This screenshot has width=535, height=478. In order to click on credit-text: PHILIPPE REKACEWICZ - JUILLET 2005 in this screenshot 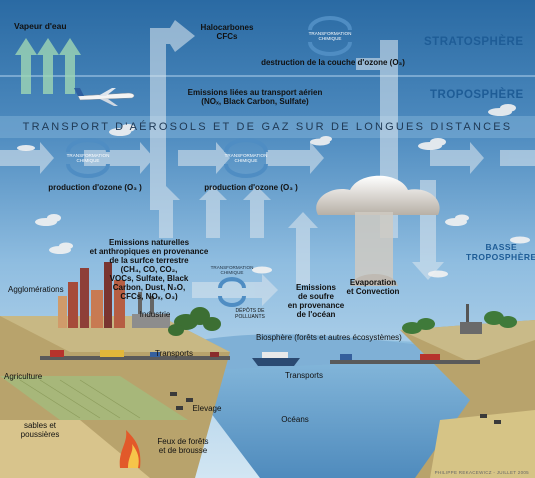, I will do `click(481, 472)`.